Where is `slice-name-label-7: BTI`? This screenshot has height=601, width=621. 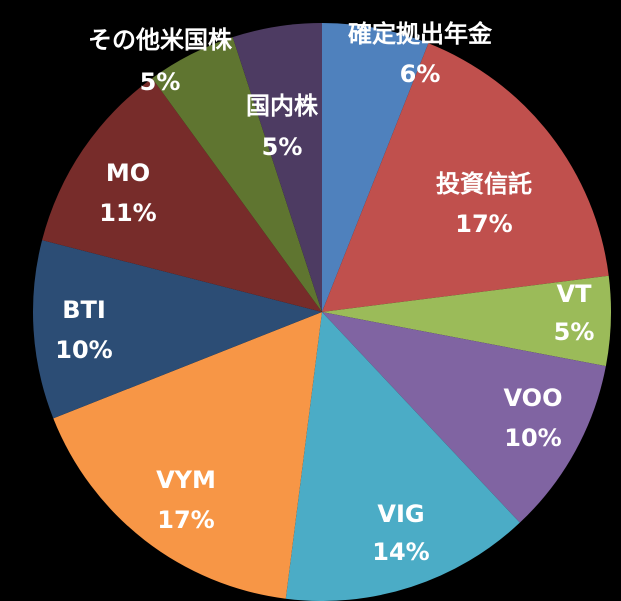 slice-name-label-7: BTI is located at coordinates (84, 310).